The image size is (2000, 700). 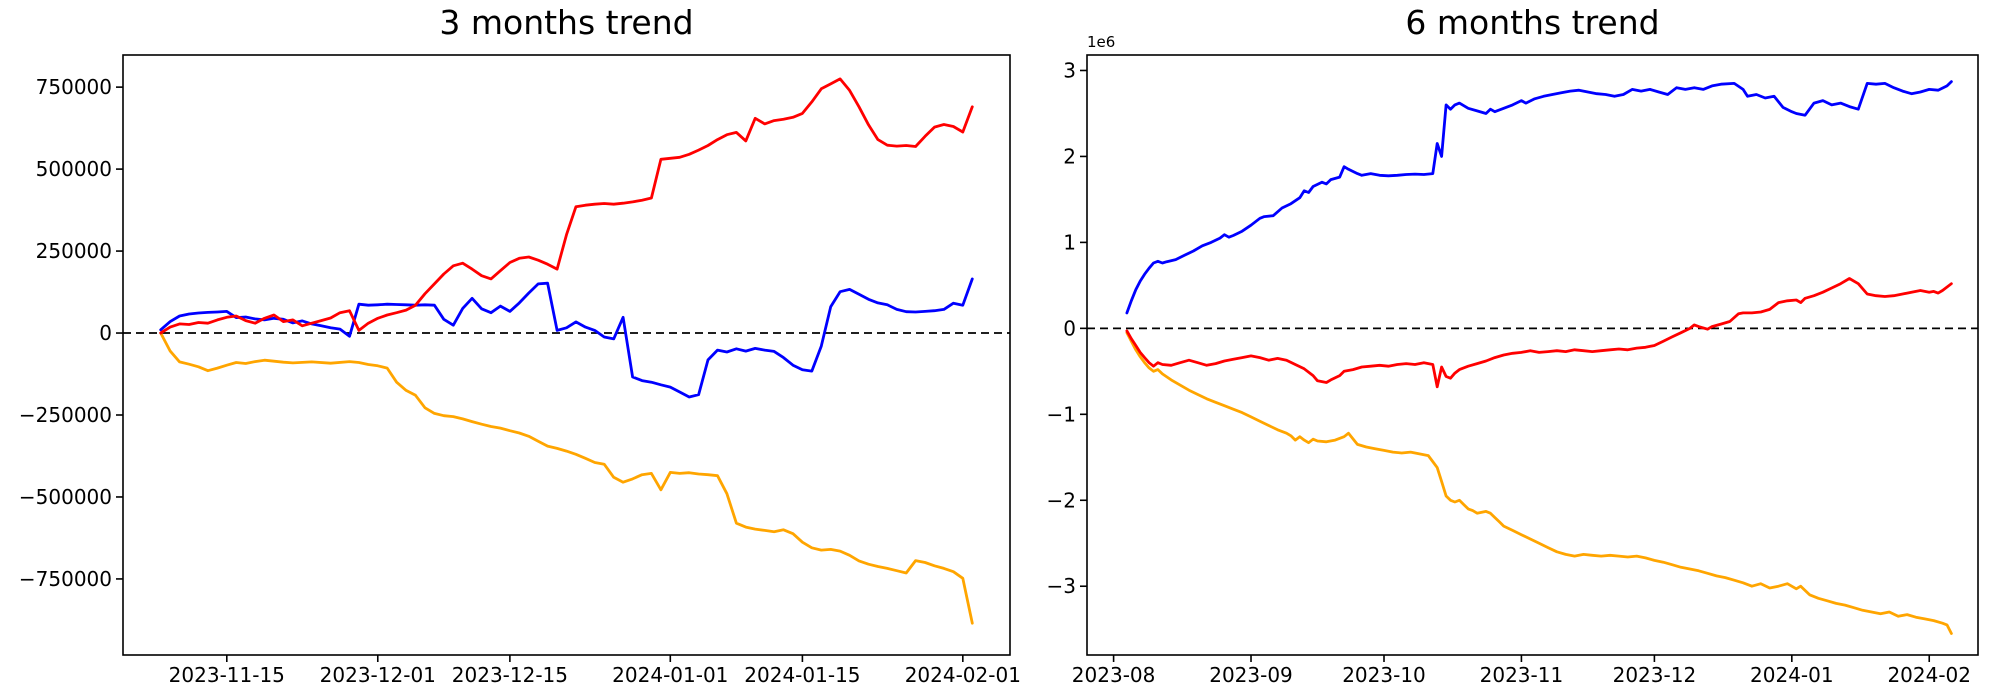 I want to click on x-tick-label: 2024-01-01, so click(x=670, y=675).